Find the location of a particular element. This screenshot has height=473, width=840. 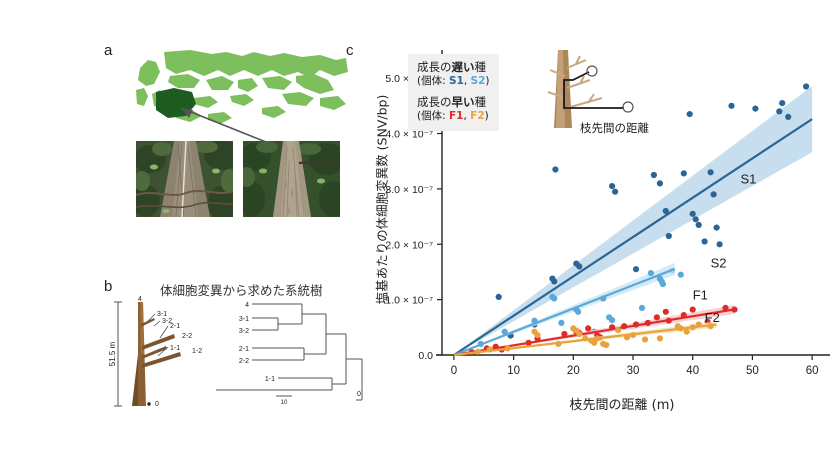

legend-f1: F1 is located at coordinates (456, 116).